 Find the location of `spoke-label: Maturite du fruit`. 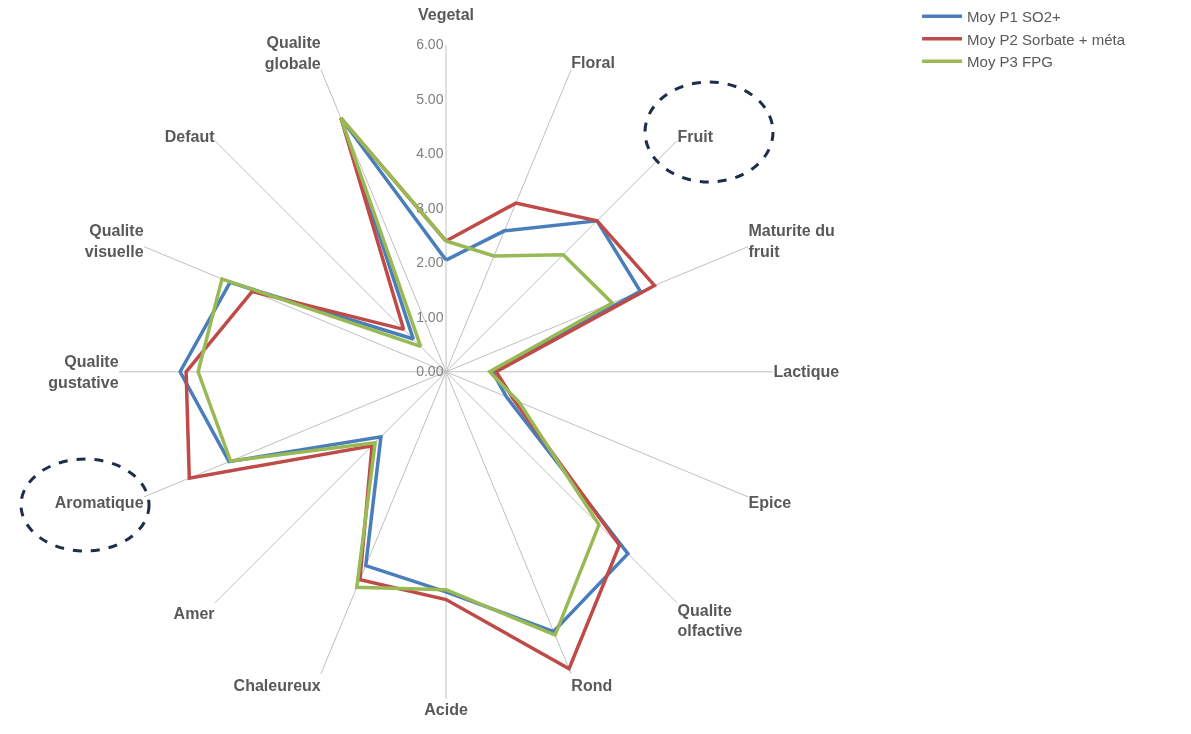

spoke-label: Maturite du fruit is located at coordinates (791, 241).